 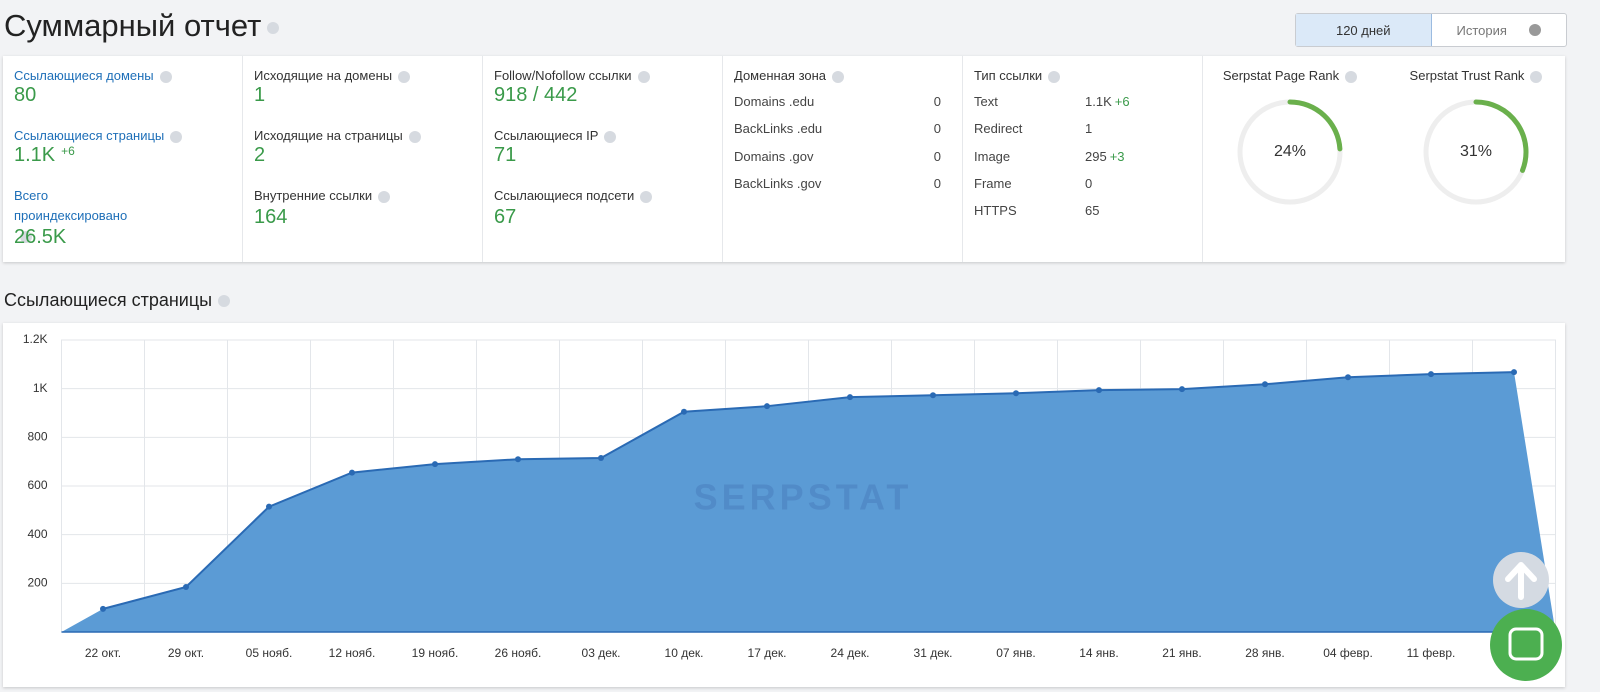 What do you see at coordinates (536, 95) in the screenshot?
I see `metric-value-text: 918 / 442` at bounding box center [536, 95].